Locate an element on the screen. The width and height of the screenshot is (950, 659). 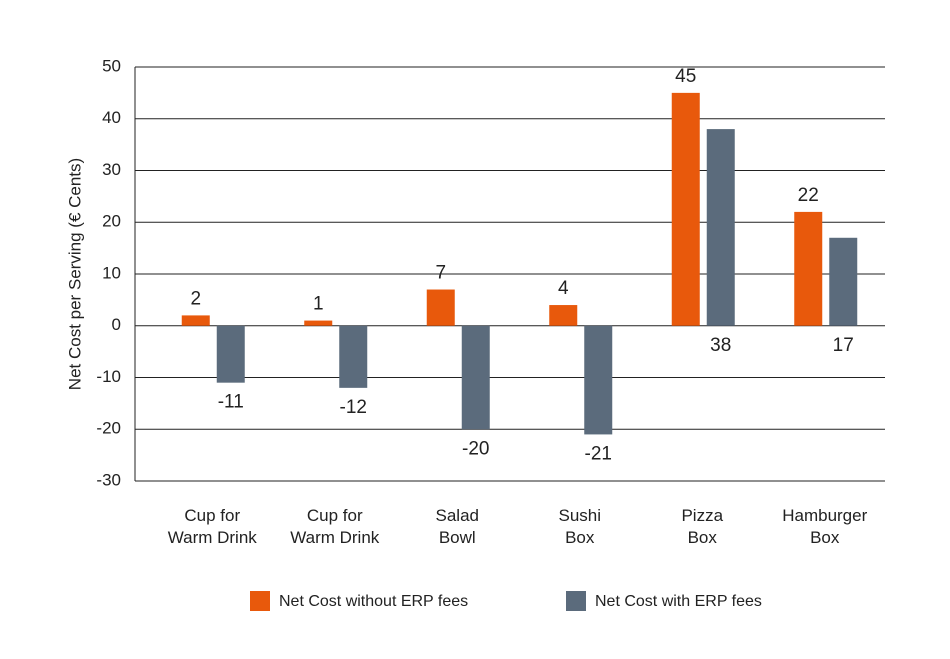
x-tick-label: Pizza Box is located at coordinates (702, 526).